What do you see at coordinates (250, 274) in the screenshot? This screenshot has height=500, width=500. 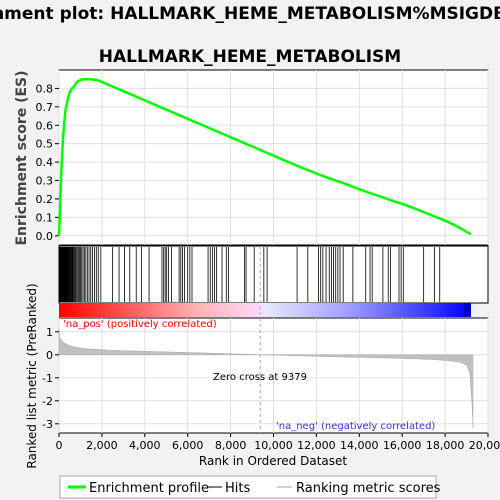 I see `hit-ticks` at bounding box center [250, 274].